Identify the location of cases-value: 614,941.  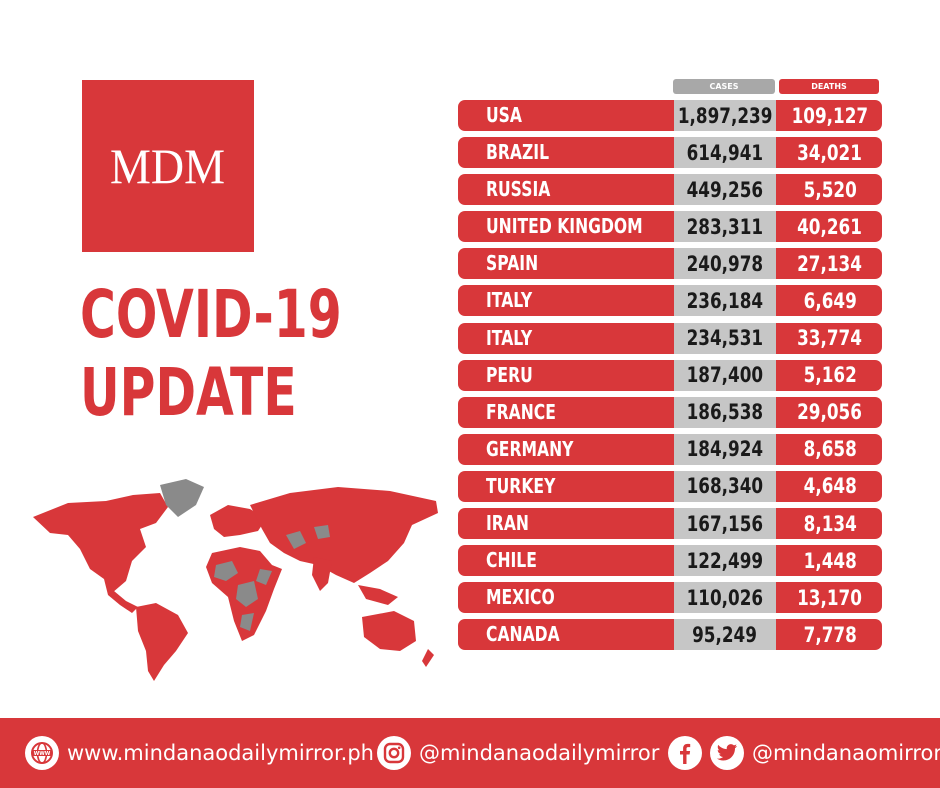
(725, 152).